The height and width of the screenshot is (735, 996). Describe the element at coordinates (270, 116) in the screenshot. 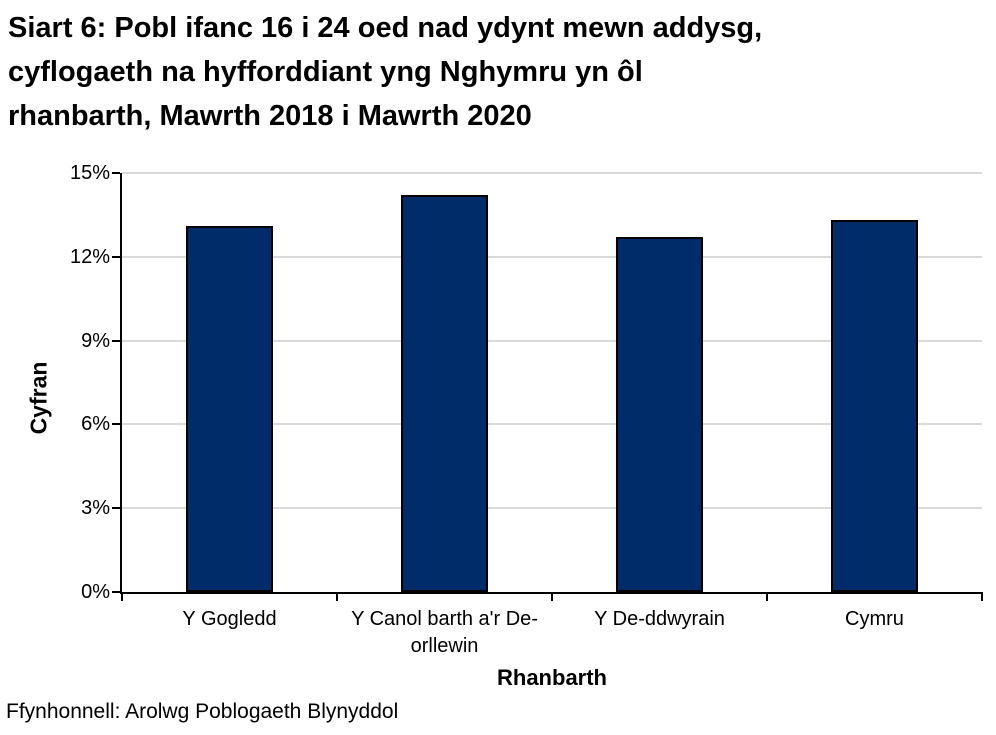

I see `chart-title-line-3: rhanbarth, Mawrth 2018 i Mawrth 2020` at that location.